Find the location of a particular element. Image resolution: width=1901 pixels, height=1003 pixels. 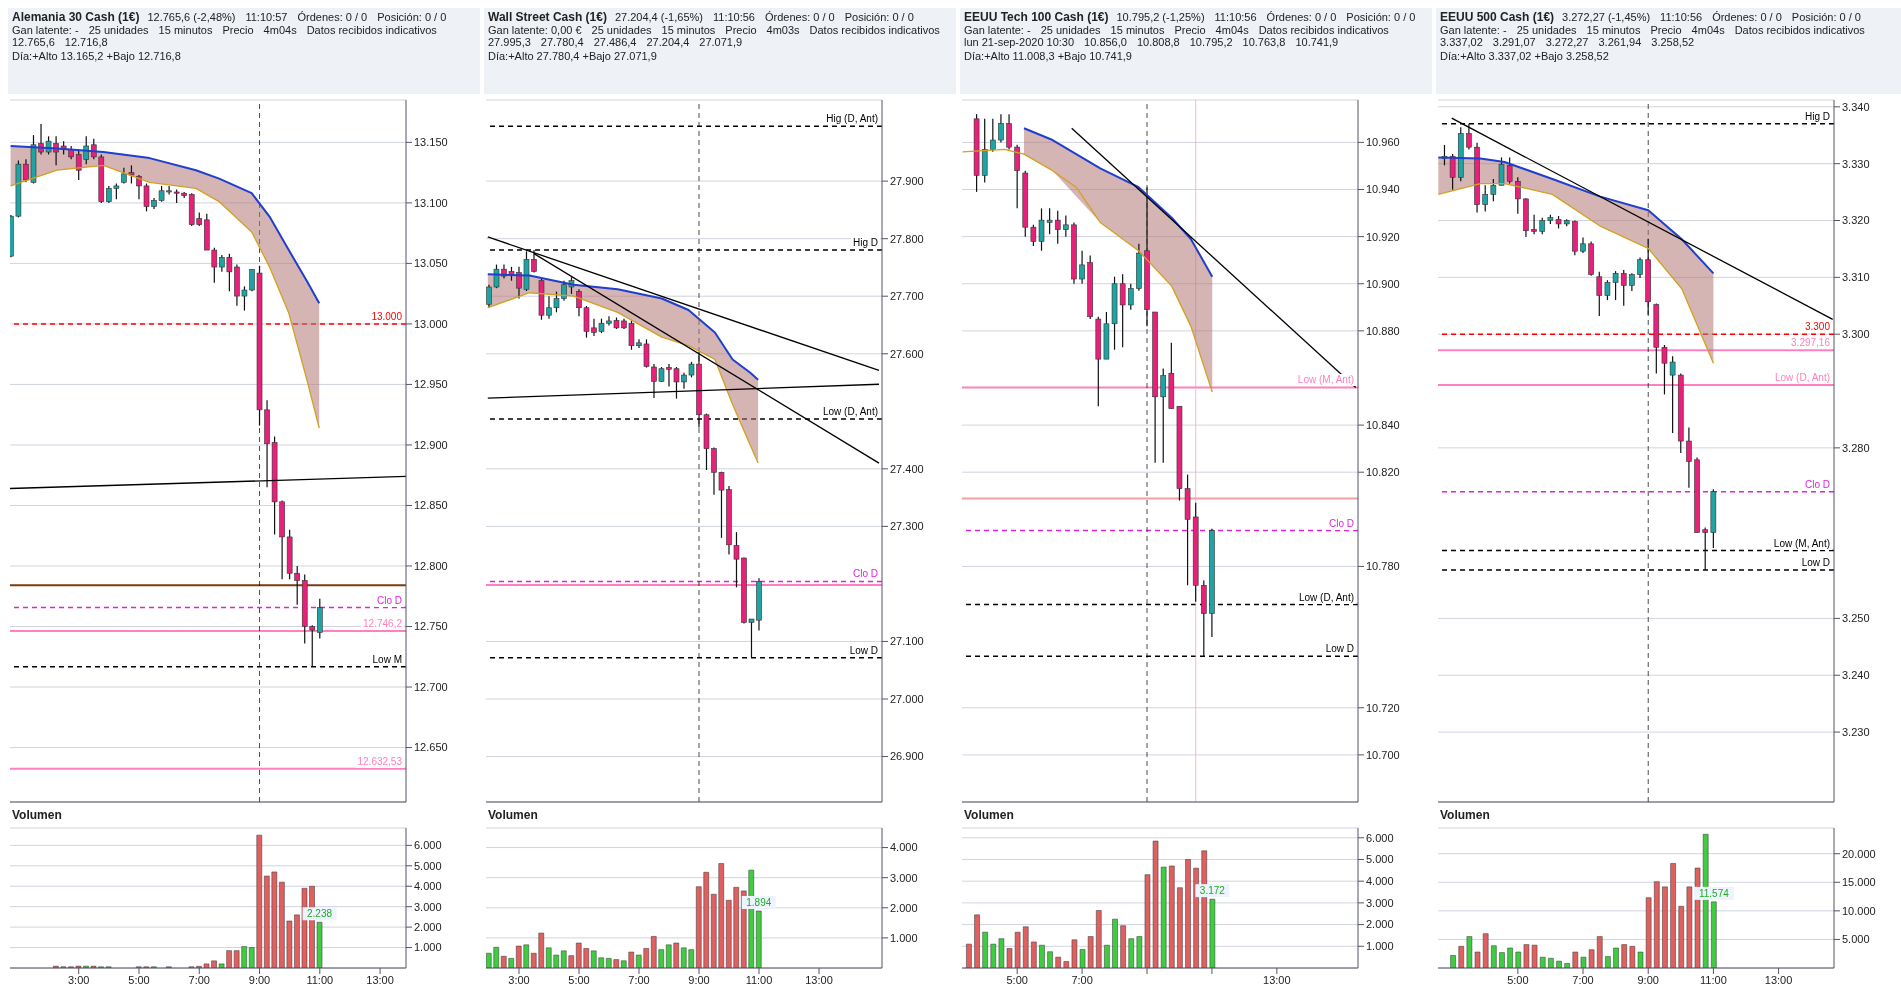

text: 10.795,2 (-1,25%) is located at coordinates (1160, 17).